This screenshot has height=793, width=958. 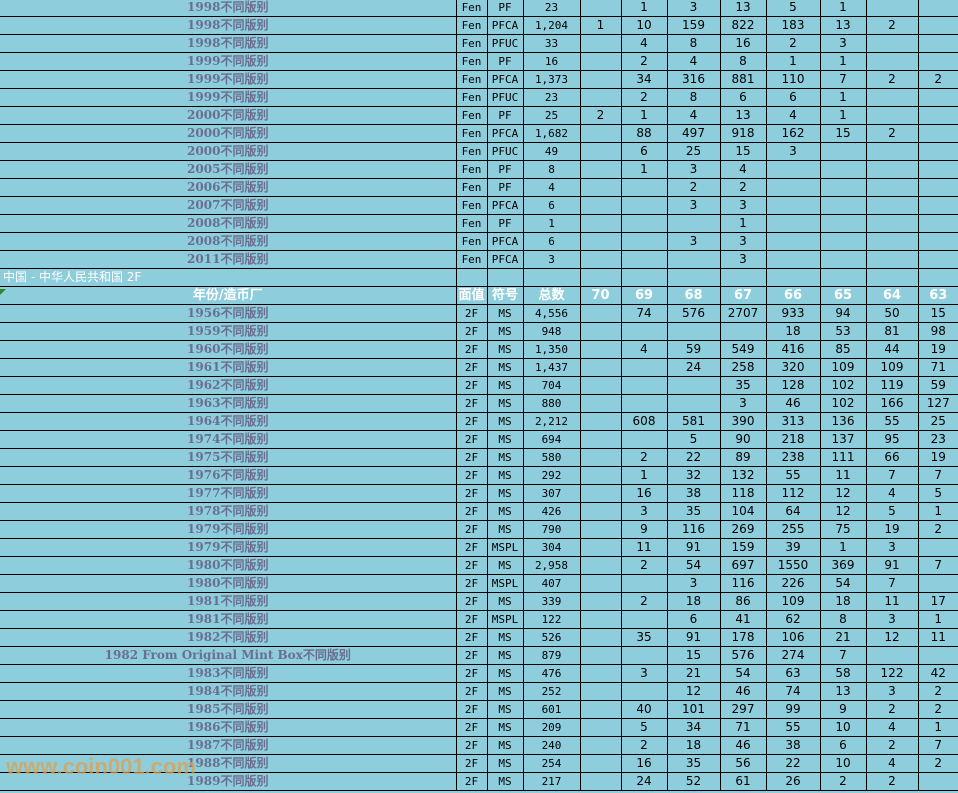 What do you see at coordinates (643, 133) in the screenshot?
I see `grade-count-cell: 88` at bounding box center [643, 133].